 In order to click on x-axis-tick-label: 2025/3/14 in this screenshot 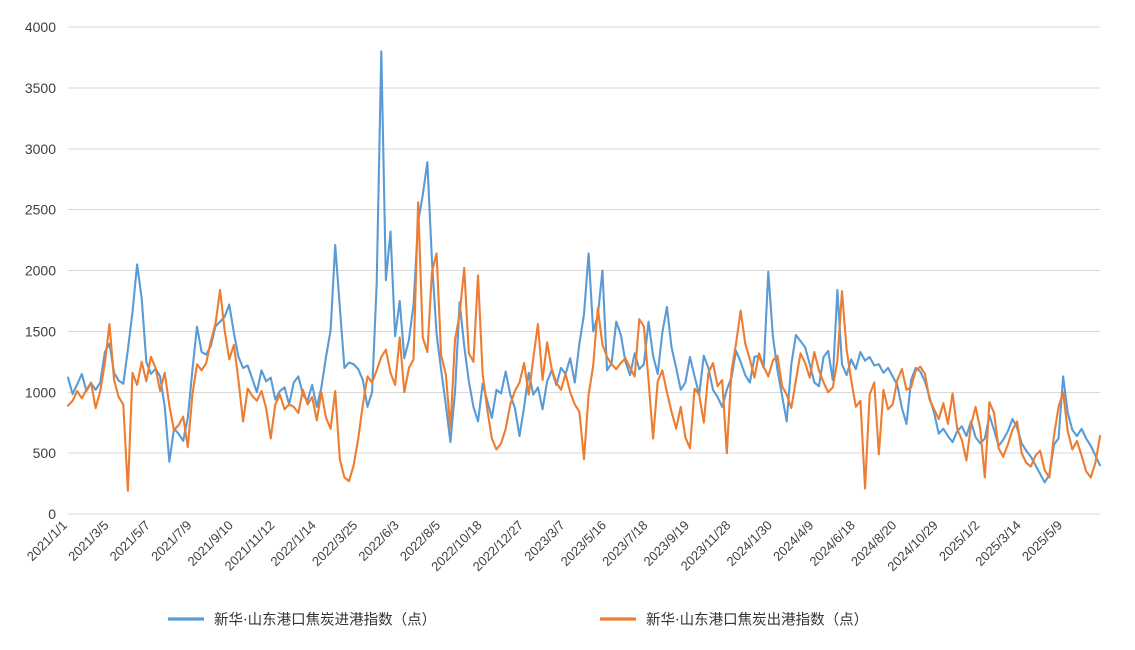, I will do `click(998, 544)`.